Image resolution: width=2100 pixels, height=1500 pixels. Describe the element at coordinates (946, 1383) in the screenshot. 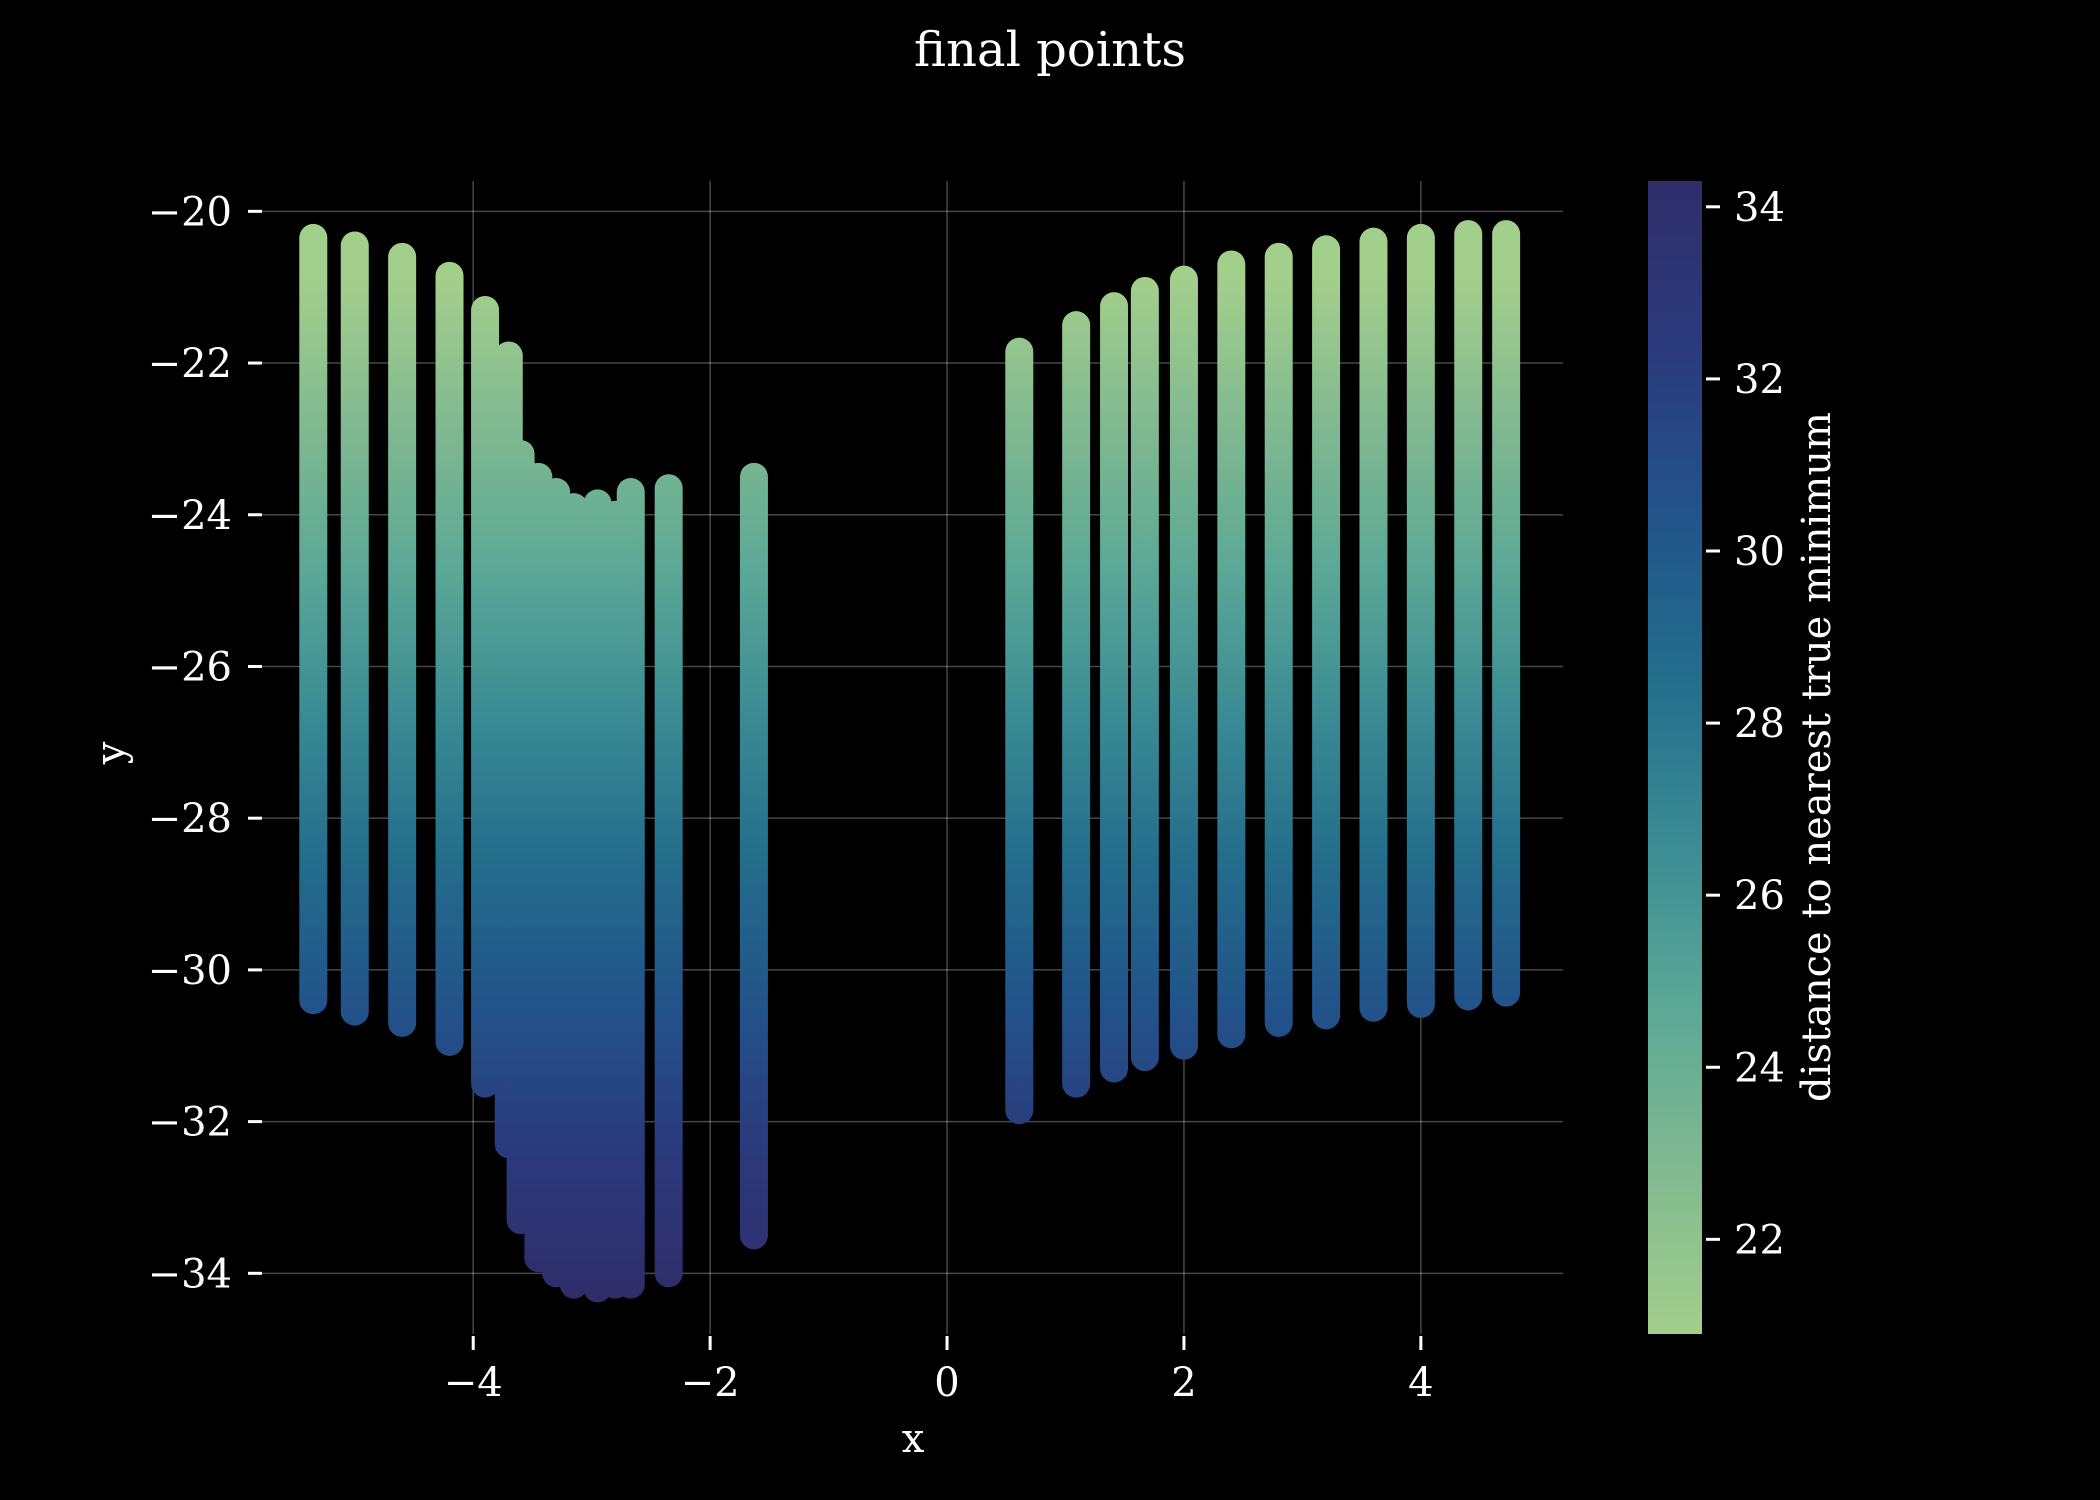

I see `x-tick-label: 0` at that location.